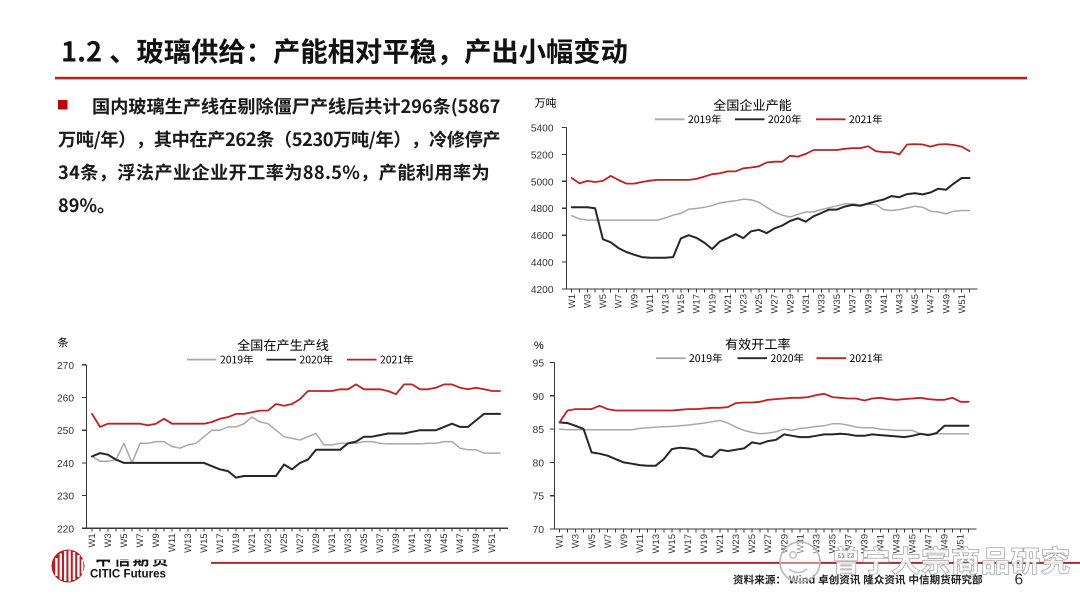 The image size is (1080, 613). Describe the element at coordinates (539, 397) in the screenshot. I see `svg-text: 90` at that location.